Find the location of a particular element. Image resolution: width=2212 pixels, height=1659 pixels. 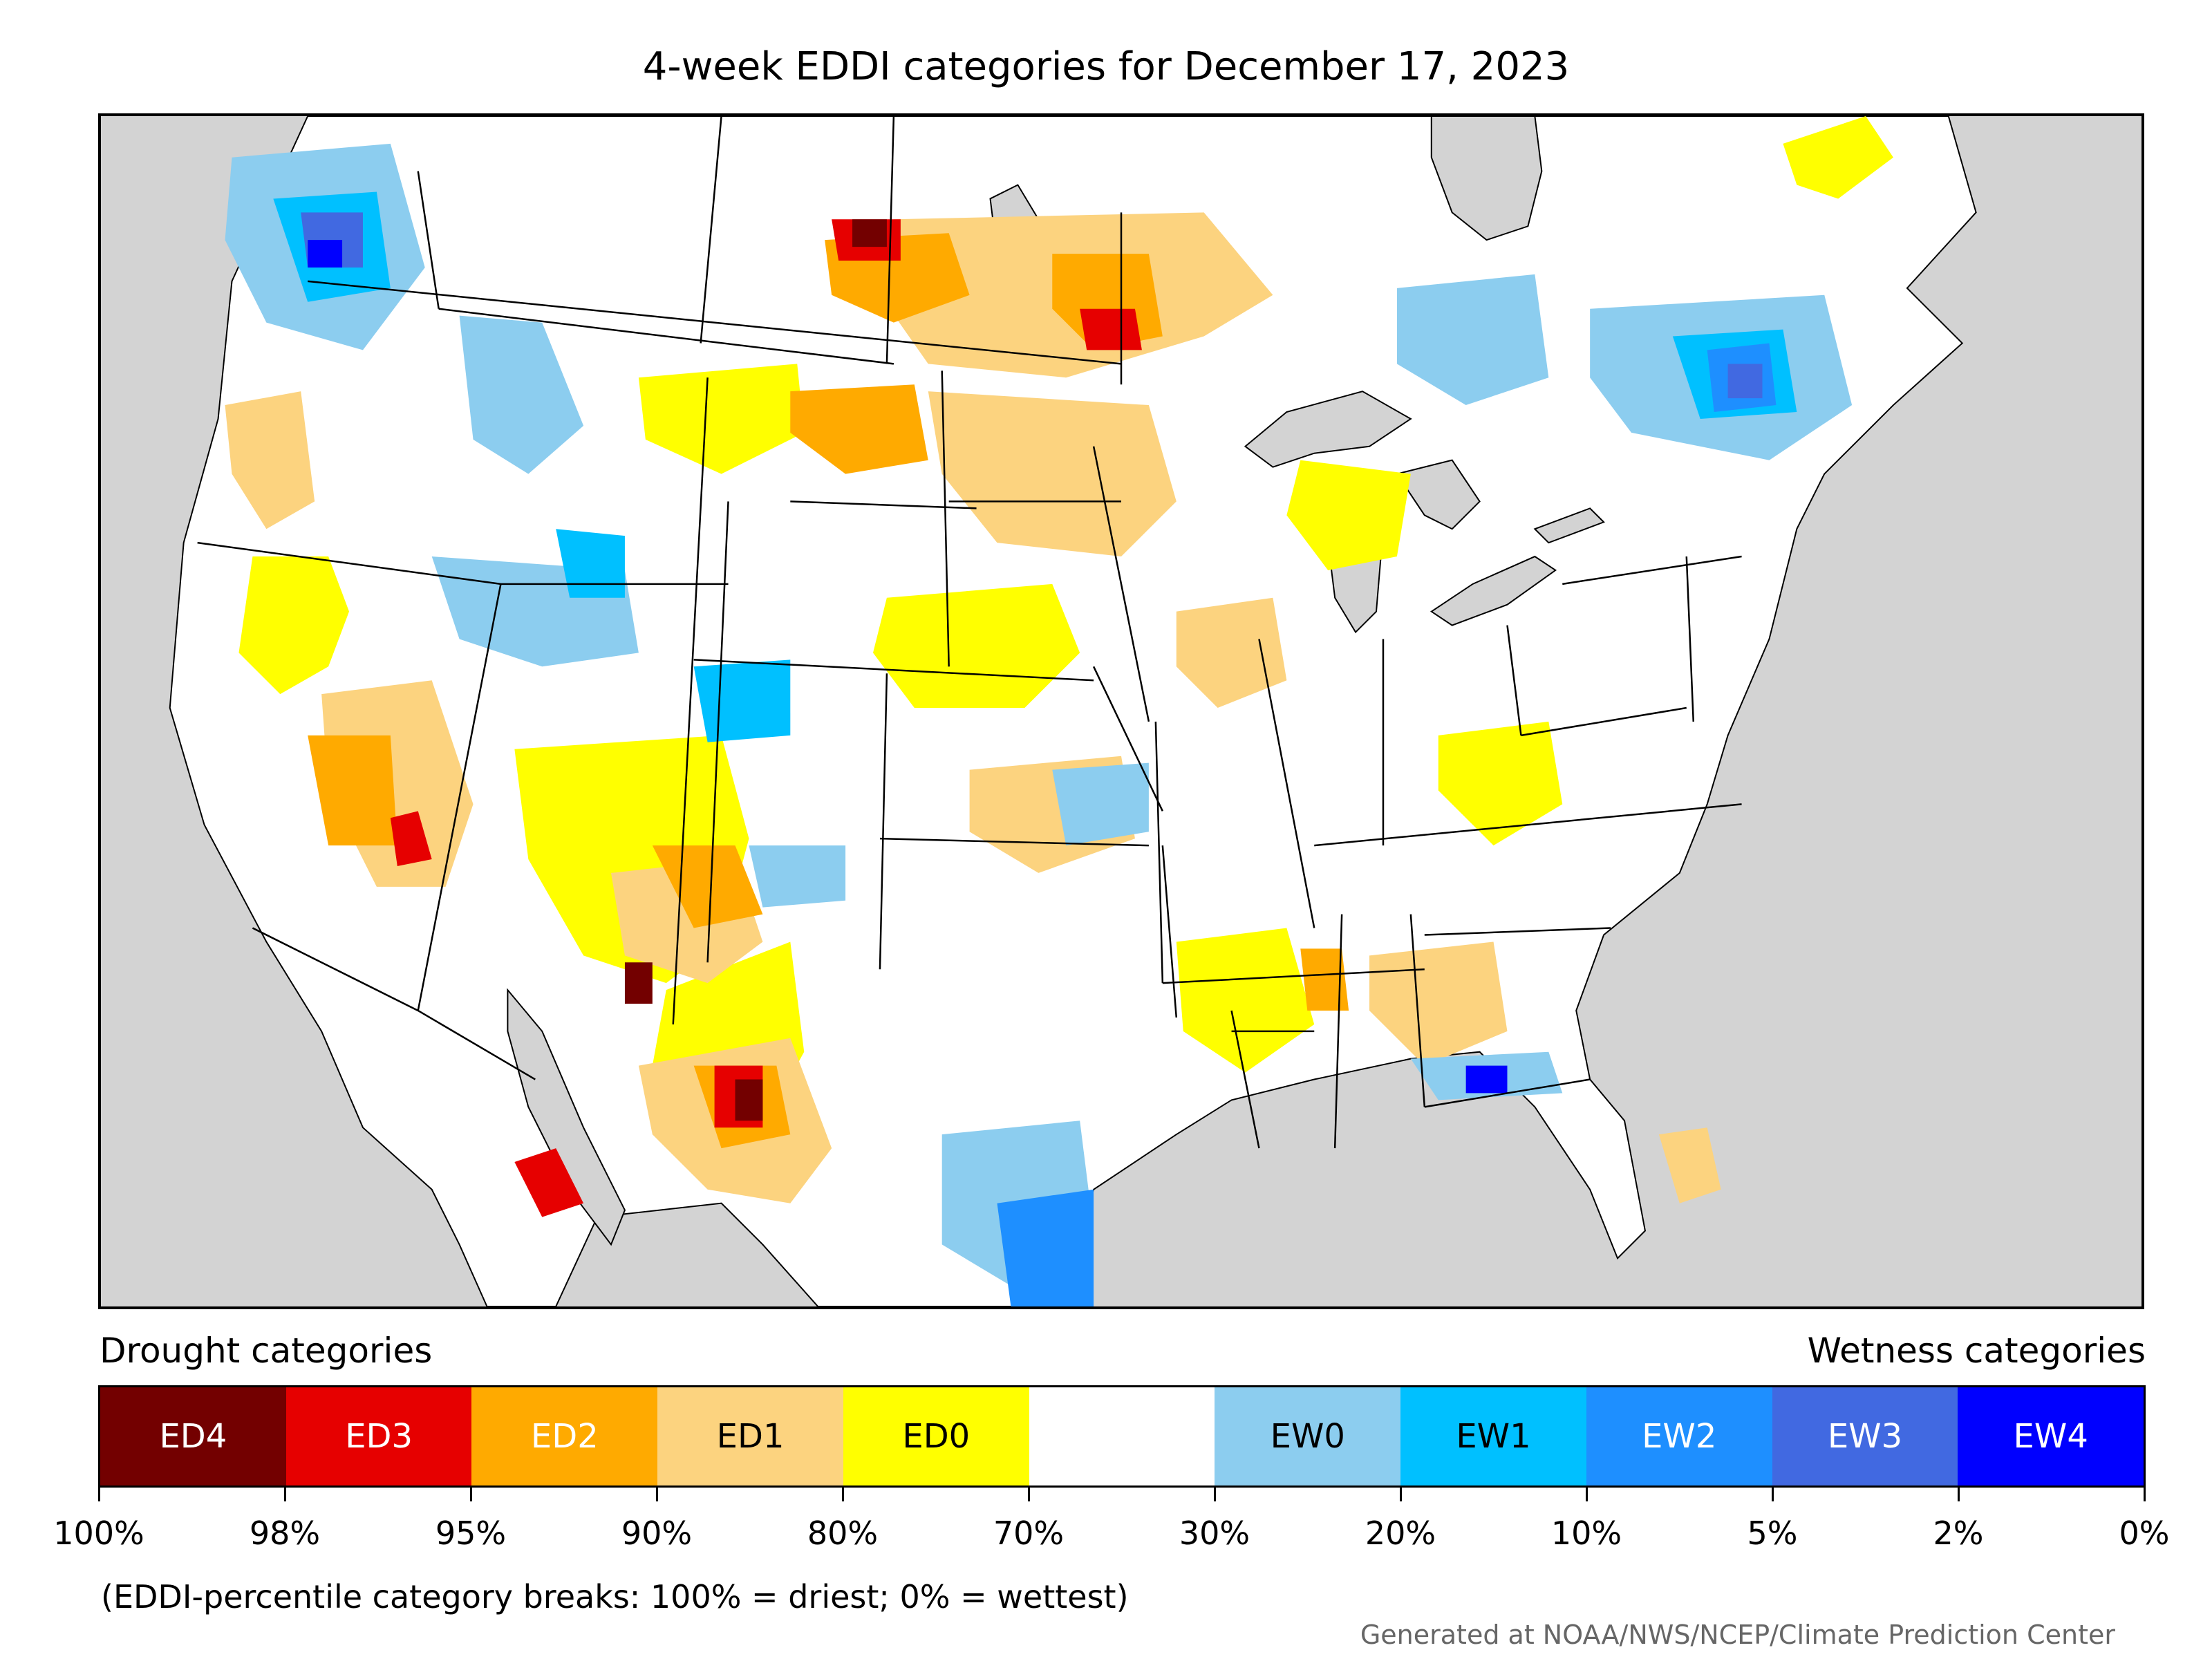

legend-break-label: 30% is located at coordinates (1214, 1534).